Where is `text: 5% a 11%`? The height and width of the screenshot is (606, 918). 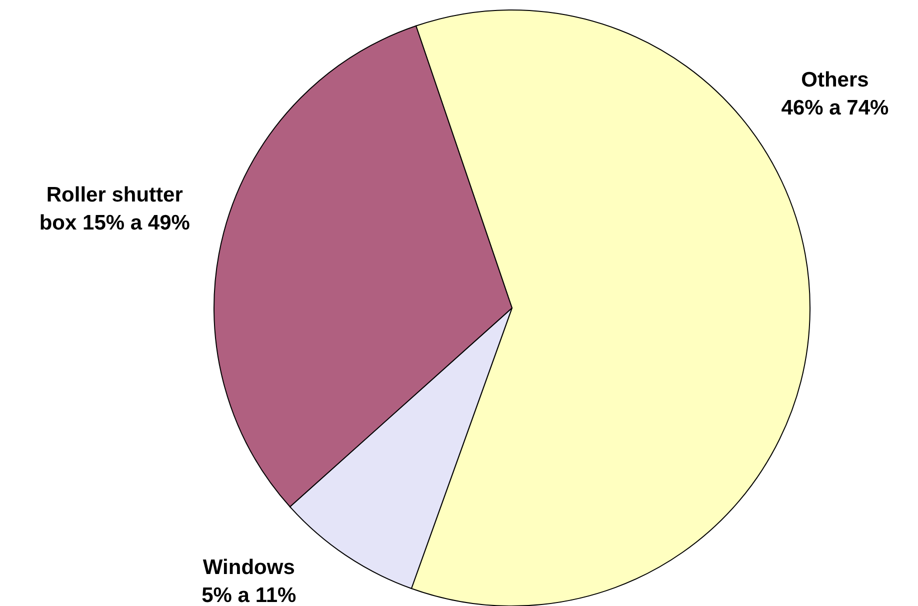
text: 5% a 11% is located at coordinates (249, 595).